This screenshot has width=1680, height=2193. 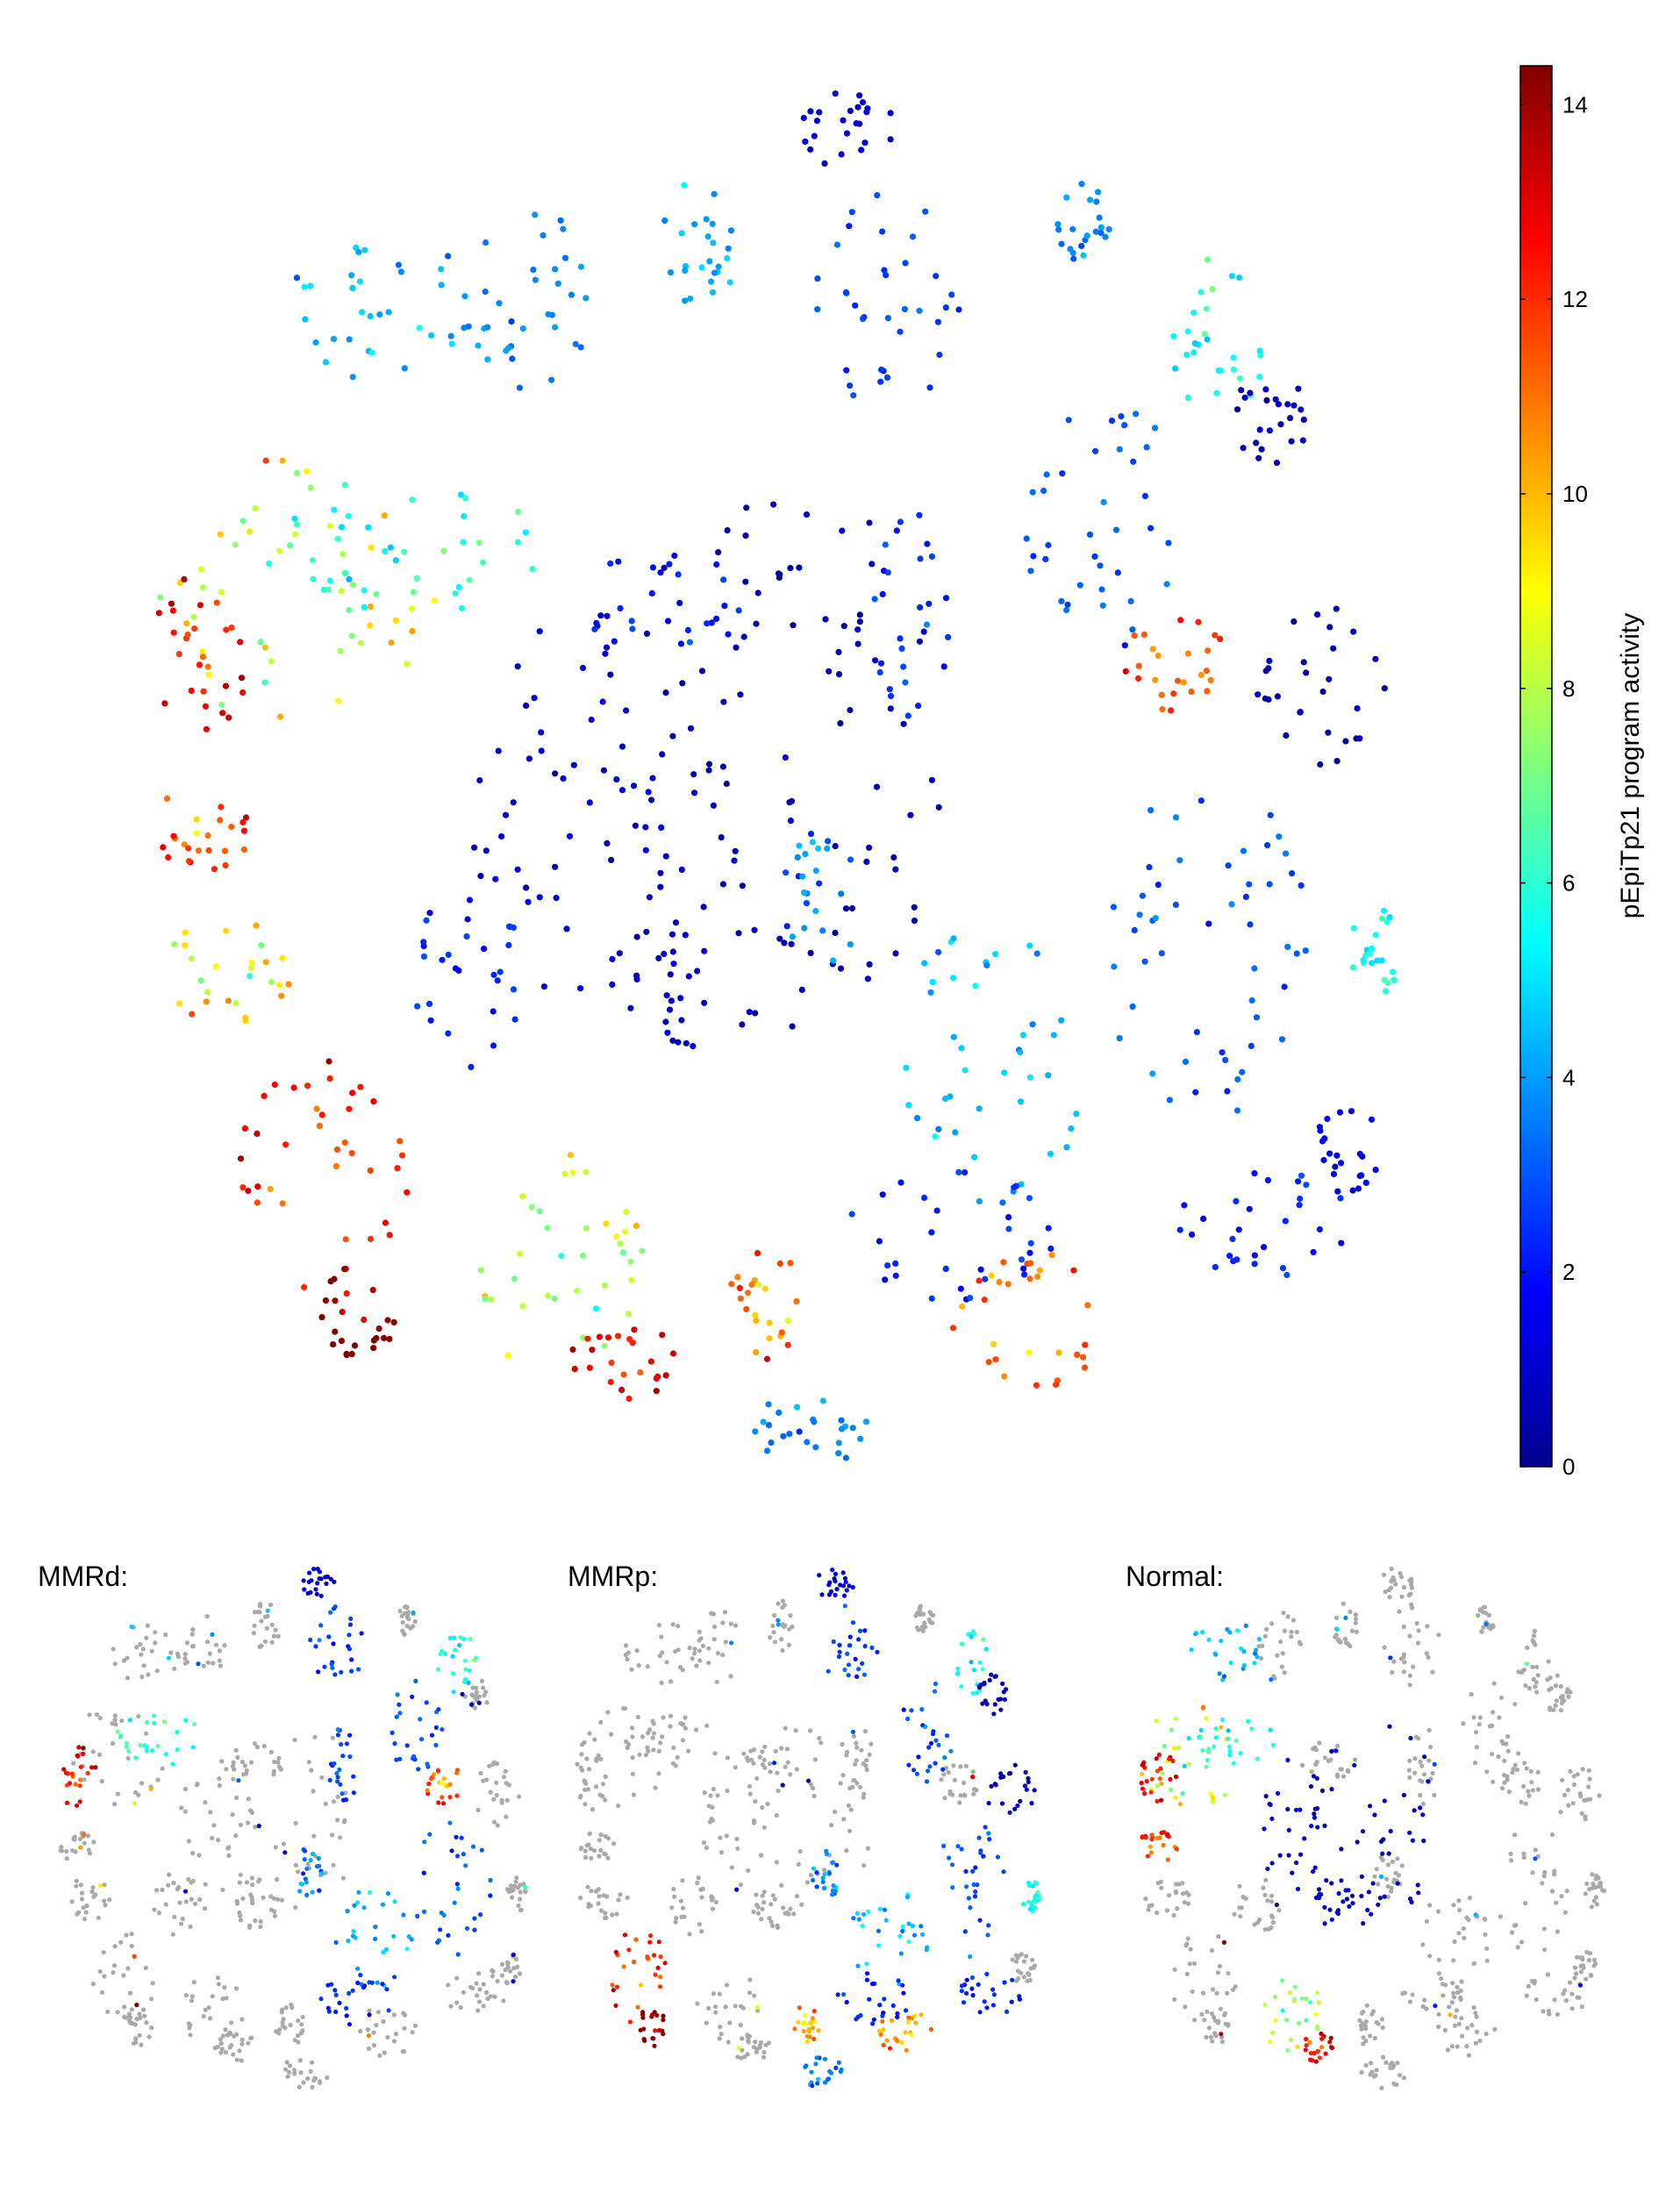 I want to click on colorbar-tick-label: 4, so click(x=1568, y=1077).